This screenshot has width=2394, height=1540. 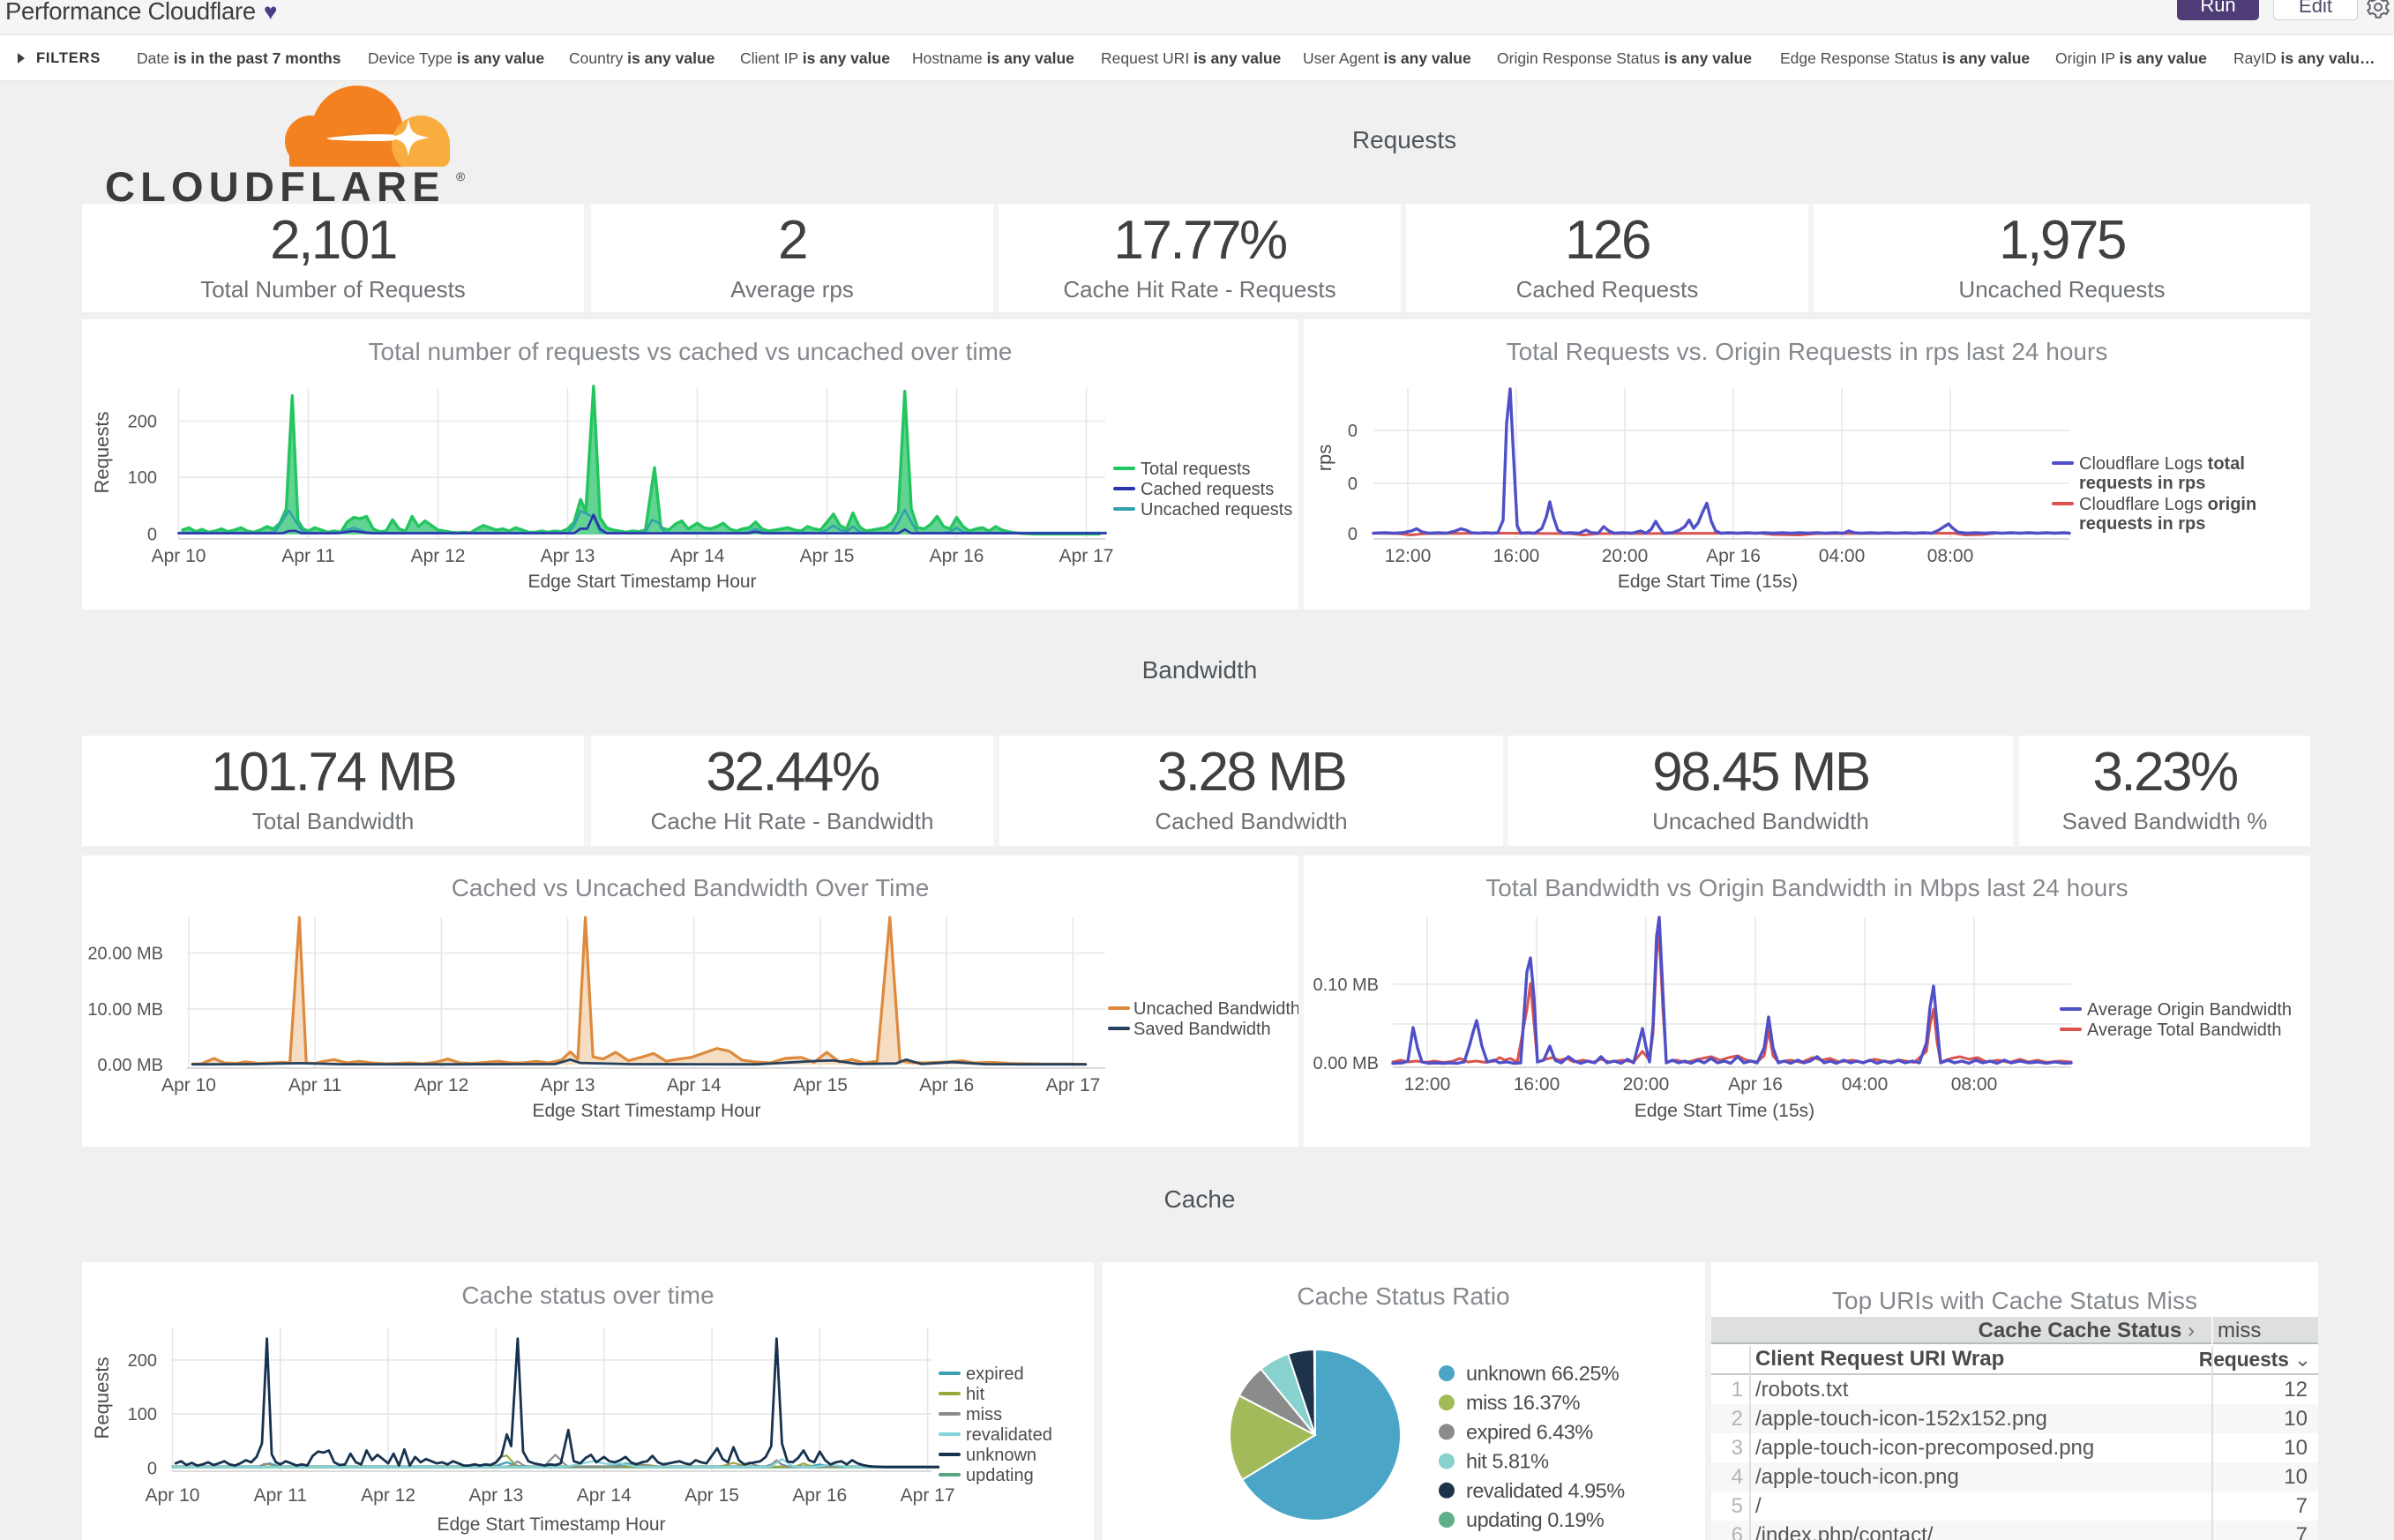 What do you see at coordinates (2184, 1030) in the screenshot?
I see `svg-text: Average Total Bandwidth` at bounding box center [2184, 1030].